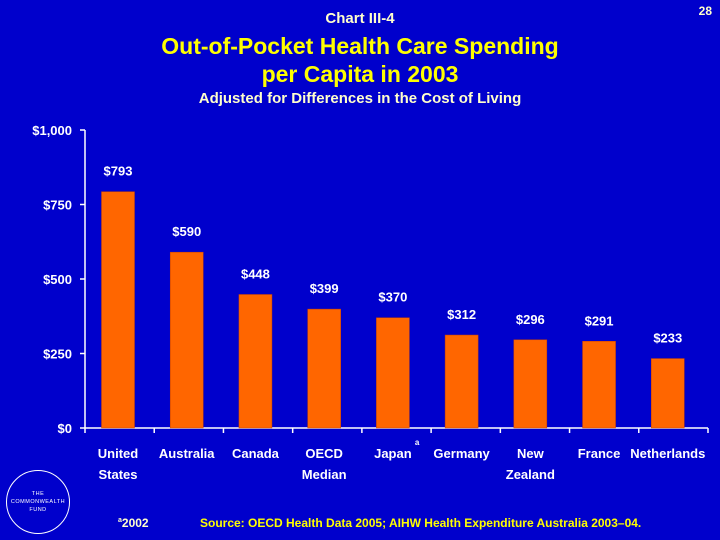 The width and height of the screenshot is (720, 540). I want to click on logo-line: THE, so click(38, 494).